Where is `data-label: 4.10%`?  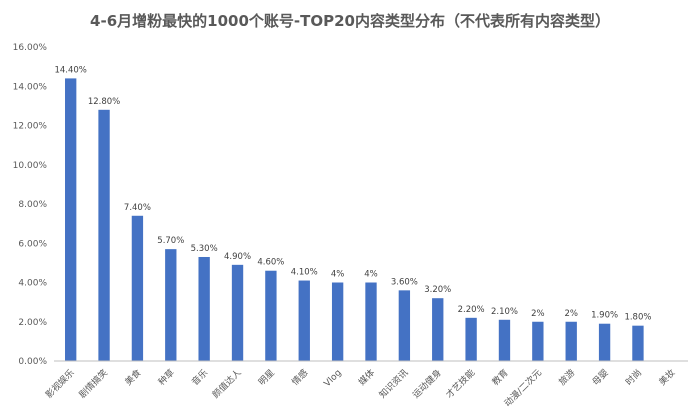
data-label: 4.10% is located at coordinates (304, 273).